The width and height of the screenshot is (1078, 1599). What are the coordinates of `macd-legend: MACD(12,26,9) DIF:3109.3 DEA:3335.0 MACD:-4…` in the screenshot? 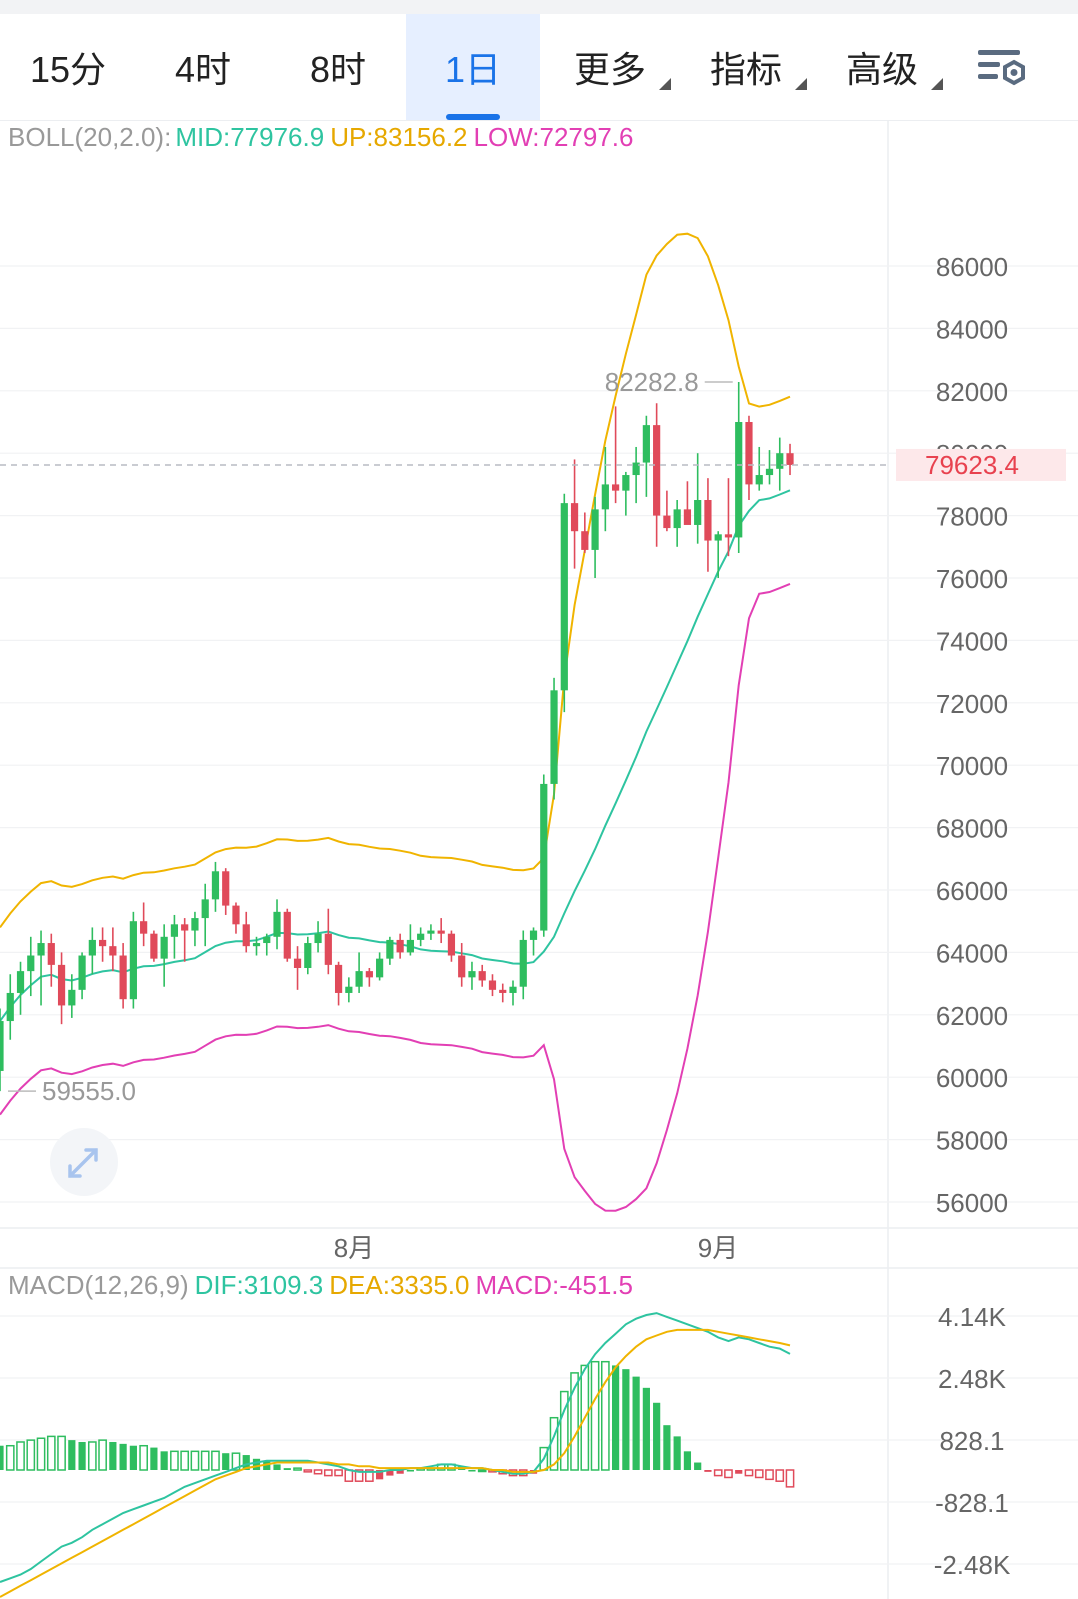 It's located at (323, 1285).